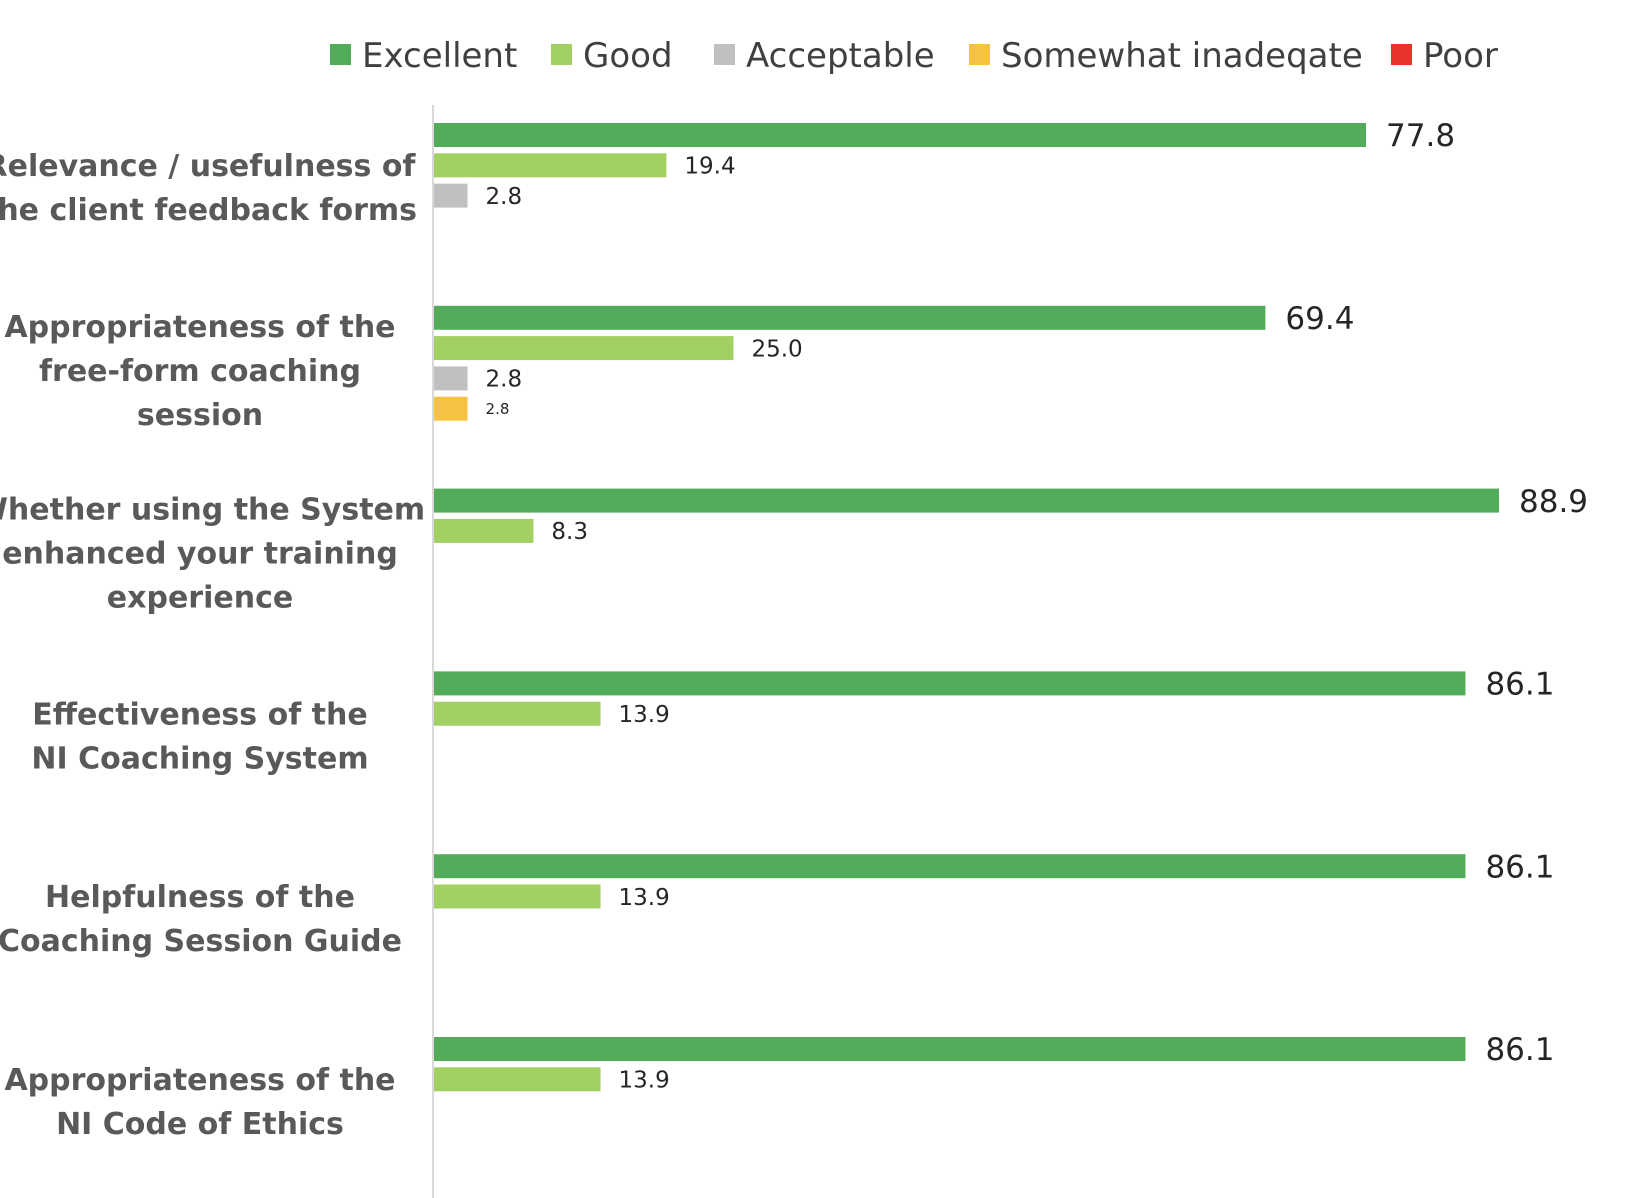 This screenshot has width=1652, height=1198. Describe the element at coordinates (201, 941) in the screenshot. I see `category-label-4-line-1: Coaching Session Guide` at that location.